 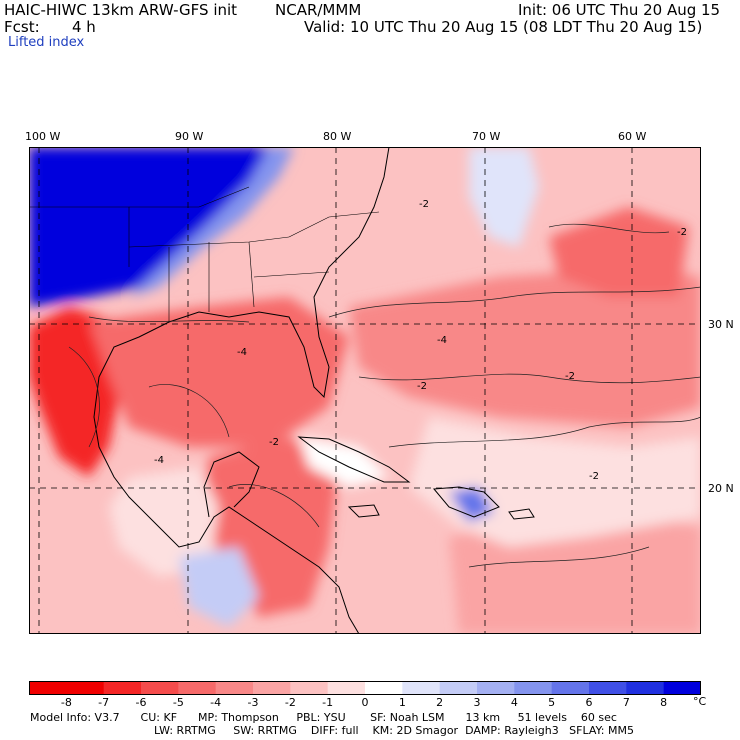 What do you see at coordinates (626, 702) in the screenshot?
I see `colorbar-tick-label: 7` at bounding box center [626, 702].